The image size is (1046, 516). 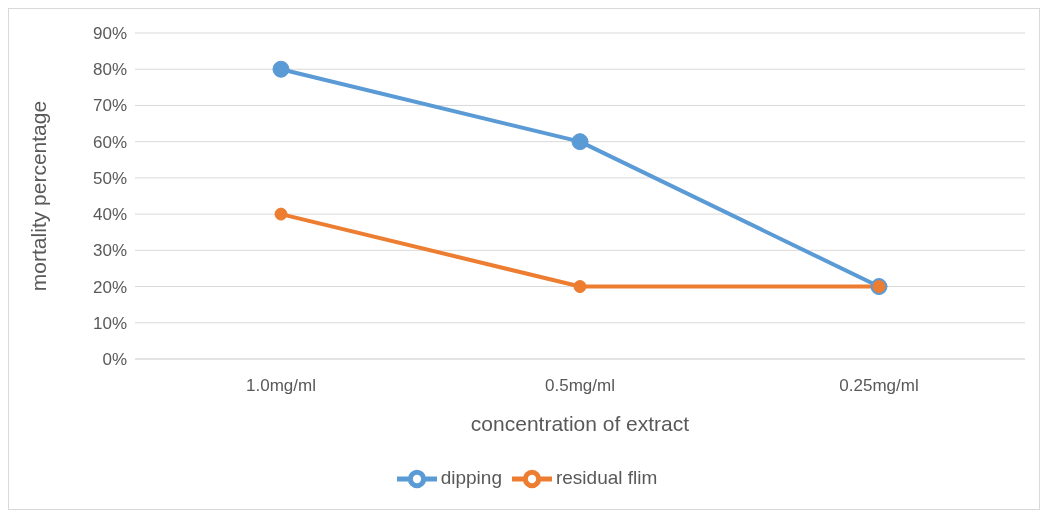 I want to click on y-tick-label: 40%, so click(x=109, y=215).